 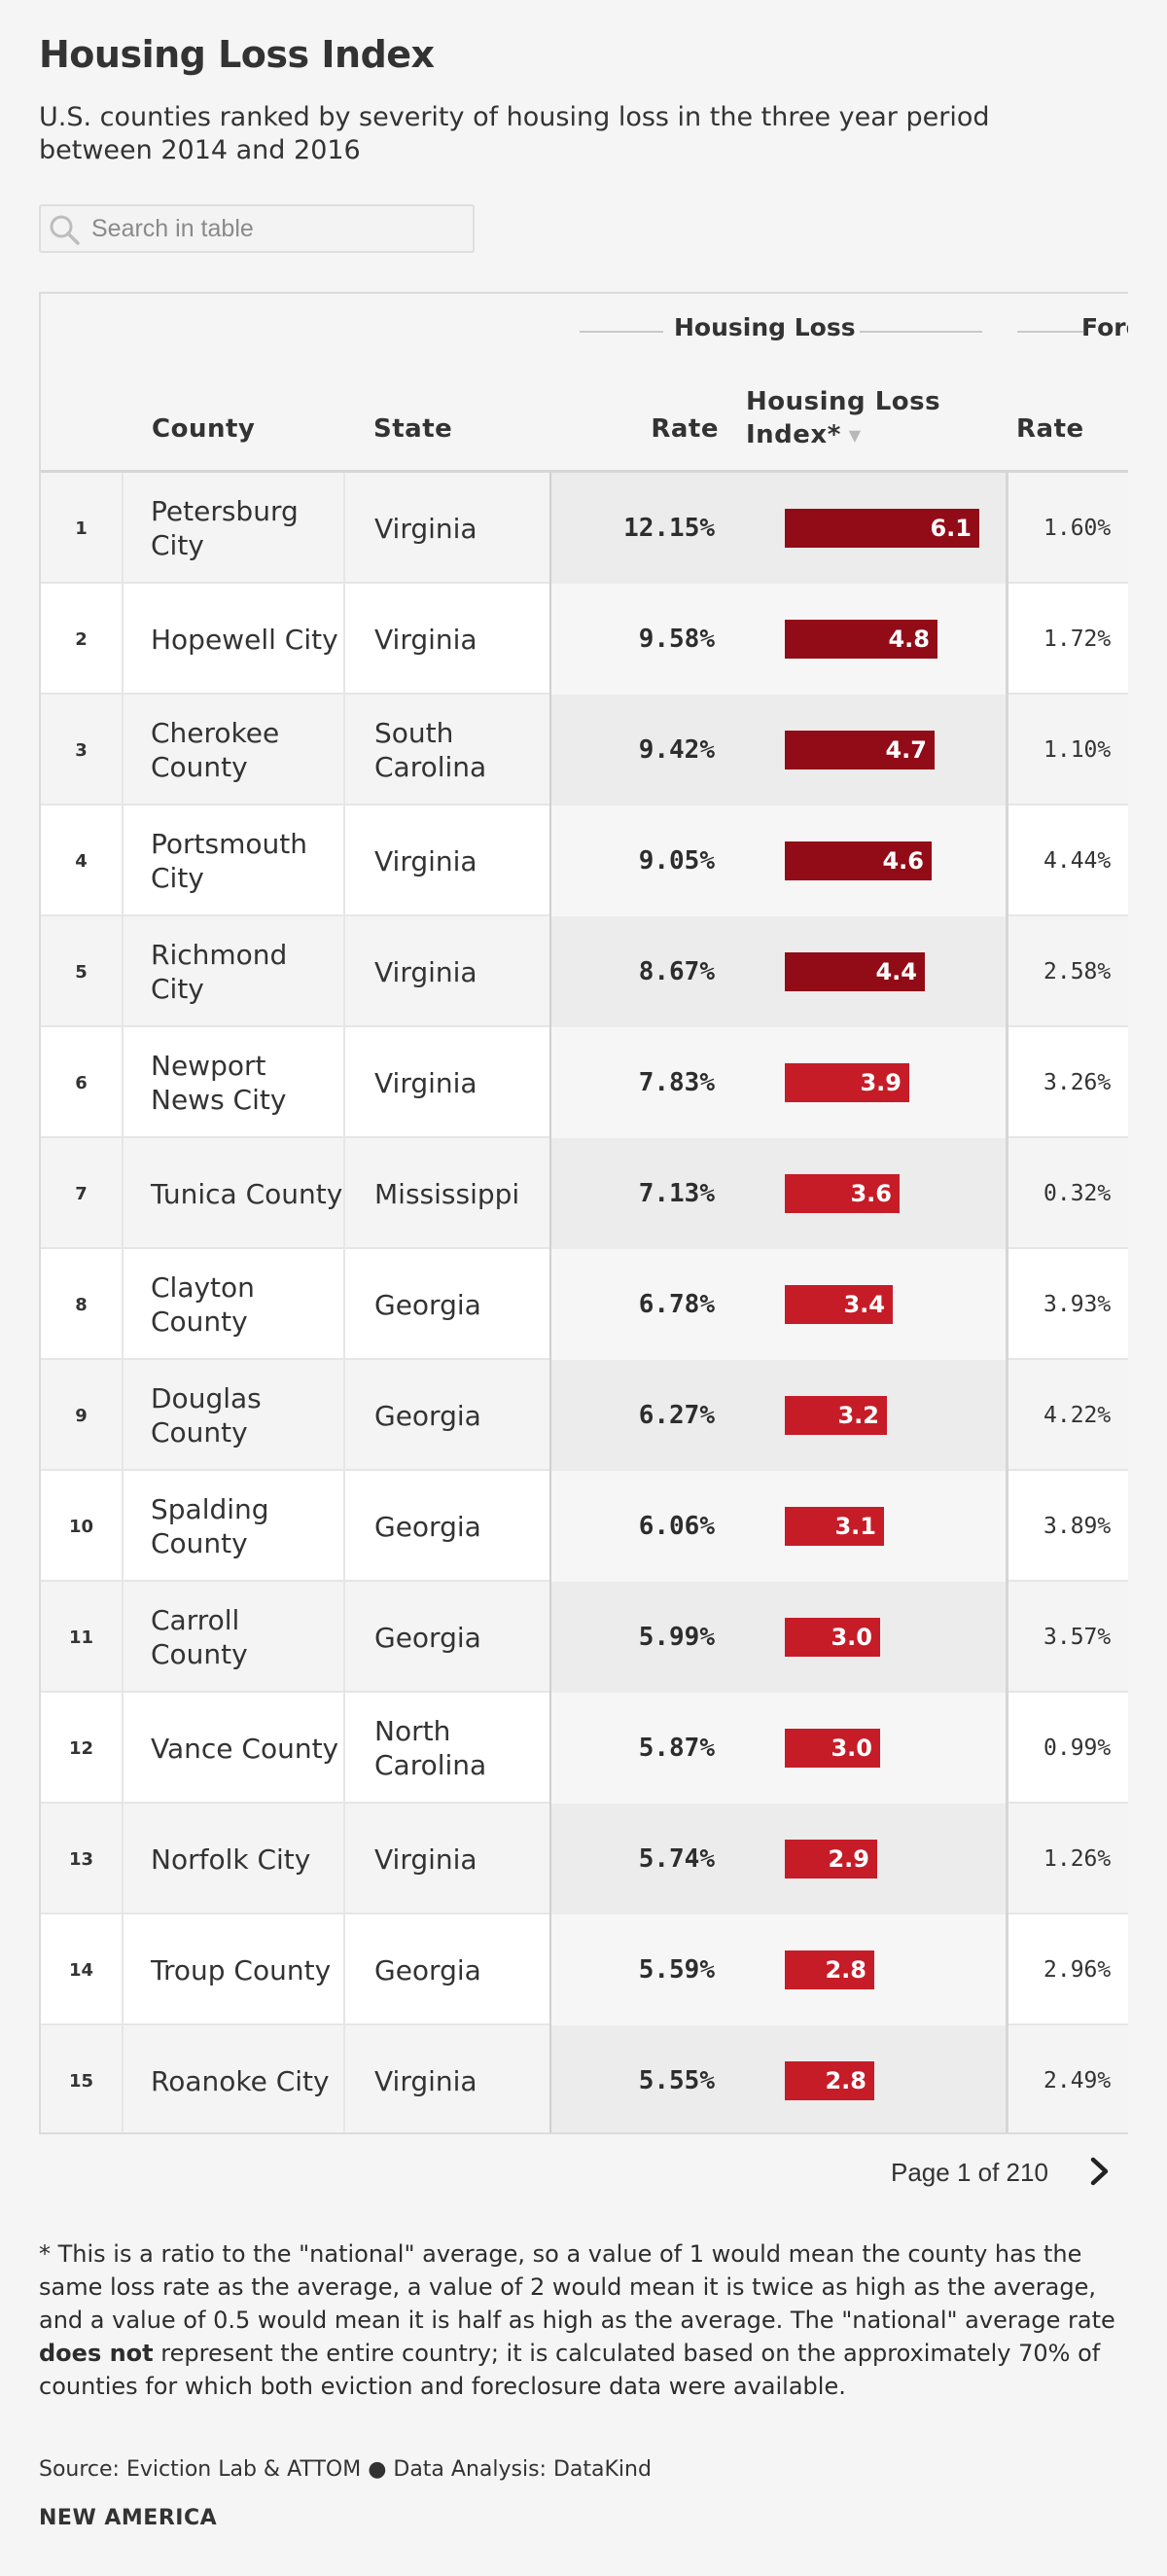 What do you see at coordinates (234, 1526) in the screenshot?
I see `county-cell: Spalding County` at bounding box center [234, 1526].